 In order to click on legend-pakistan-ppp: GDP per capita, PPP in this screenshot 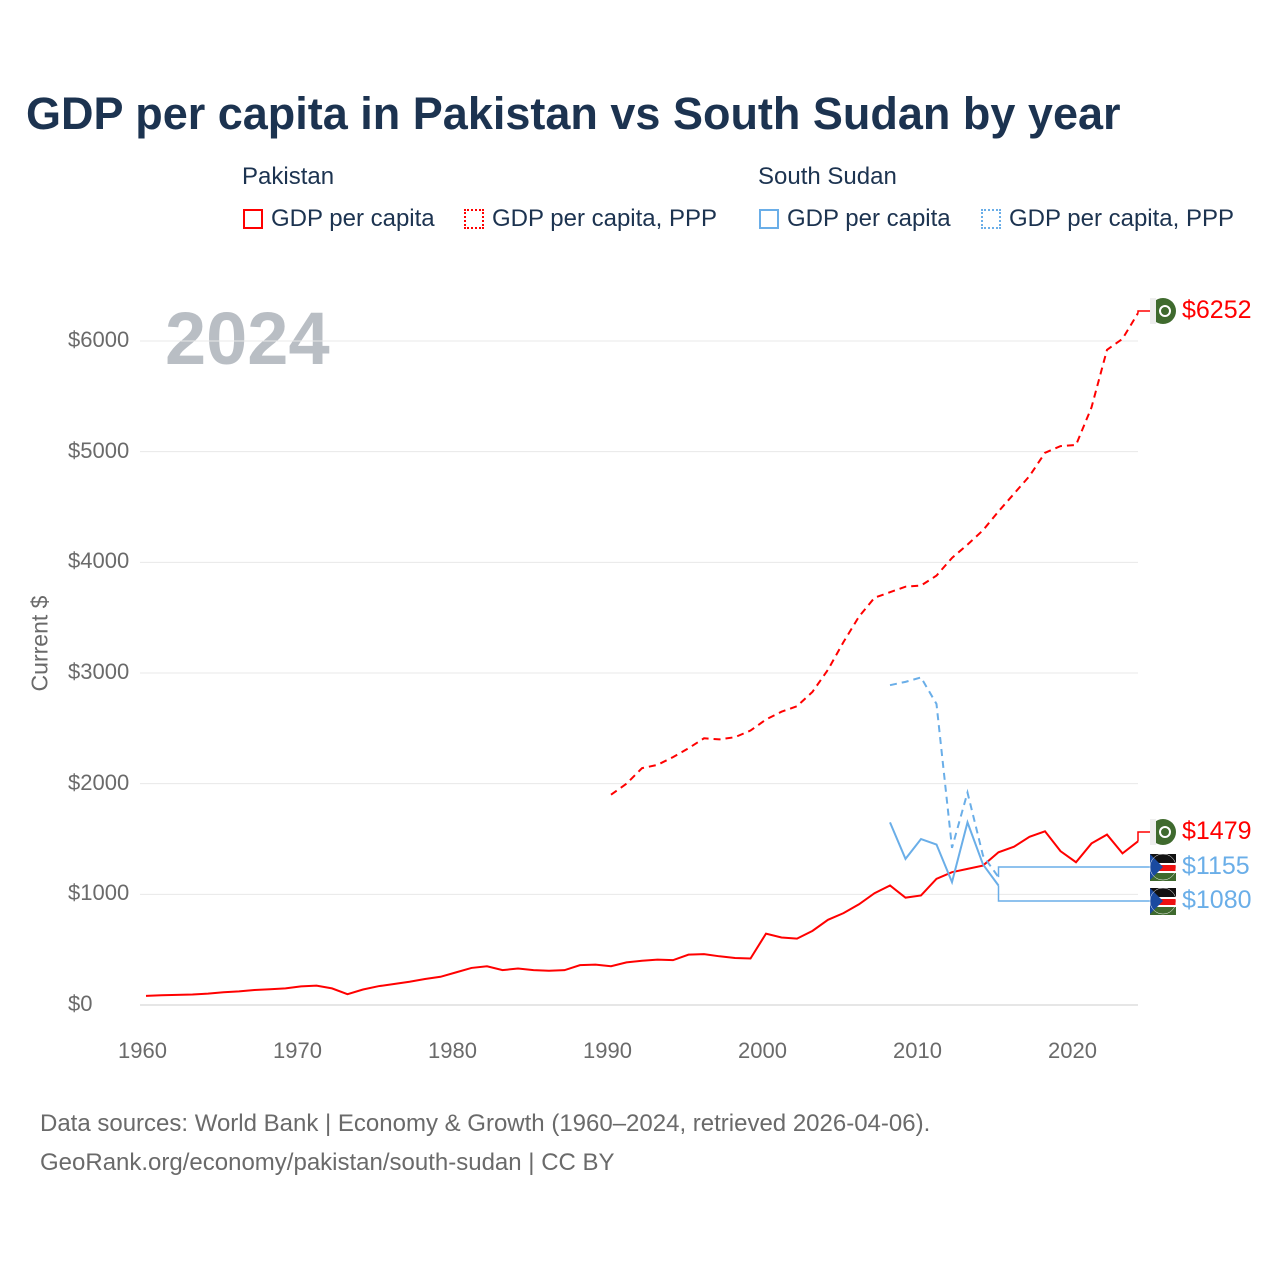, I will do `click(590, 219)`.